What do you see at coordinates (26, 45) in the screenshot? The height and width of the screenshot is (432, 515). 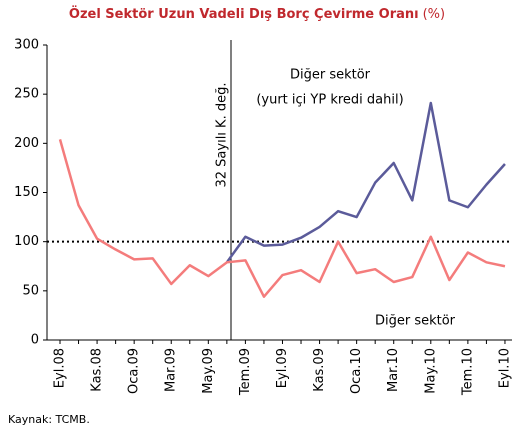 I see `y-tick-label: 300` at bounding box center [26, 45].